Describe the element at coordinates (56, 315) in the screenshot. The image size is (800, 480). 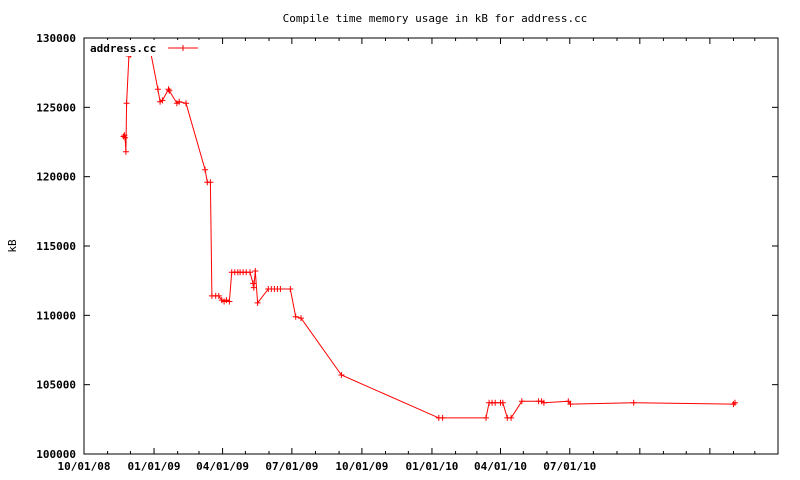
I see `y-tick-label: 110000` at that location.